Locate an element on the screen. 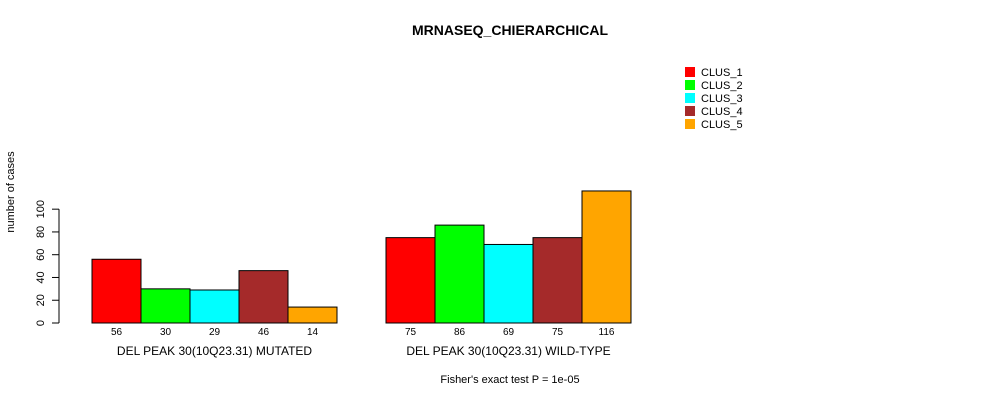  bar-value-label: 69 is located at coordinates (509, 332).